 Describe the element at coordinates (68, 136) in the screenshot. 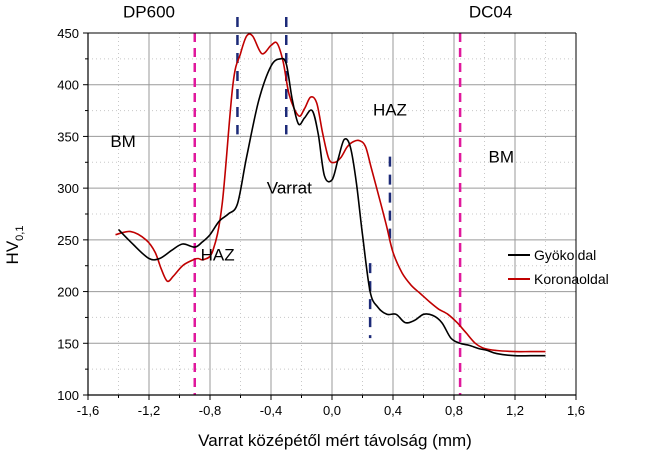

I see `y-tick-label: 350` at that location.